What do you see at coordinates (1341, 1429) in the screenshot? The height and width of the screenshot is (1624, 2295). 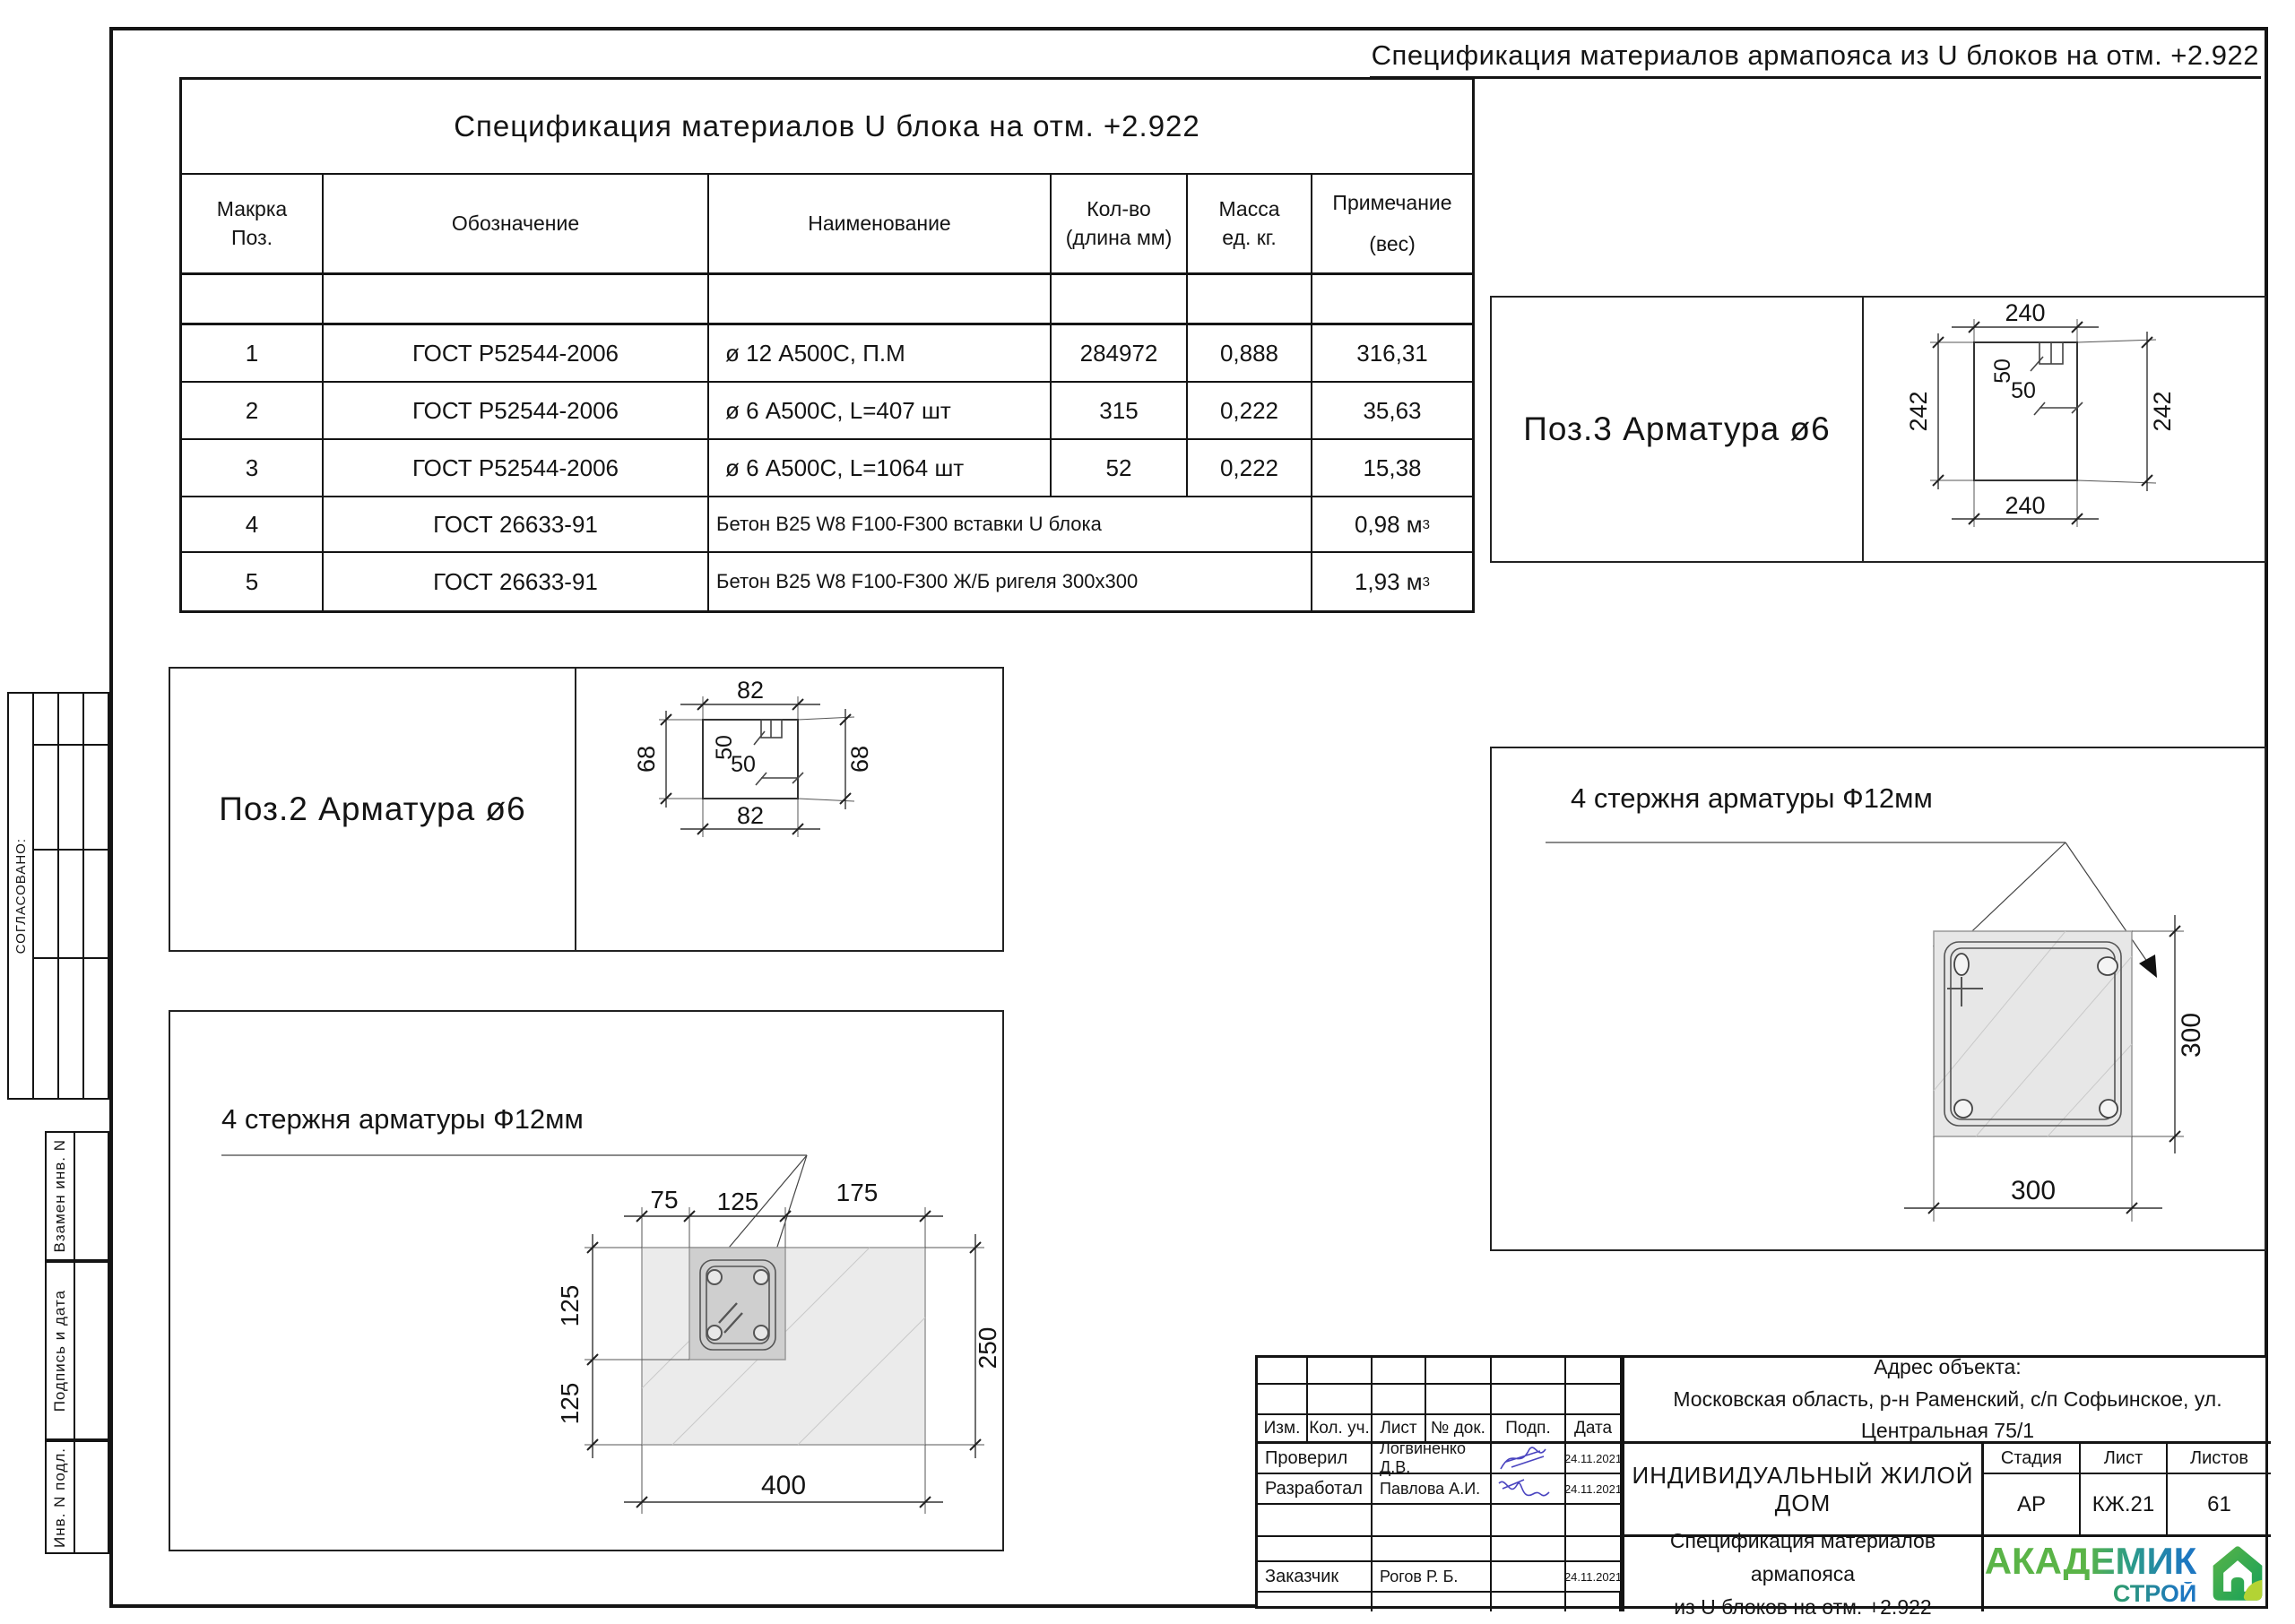 I see `col-header-kol: Кол. уч.` at bounding box center [1341, 1429].